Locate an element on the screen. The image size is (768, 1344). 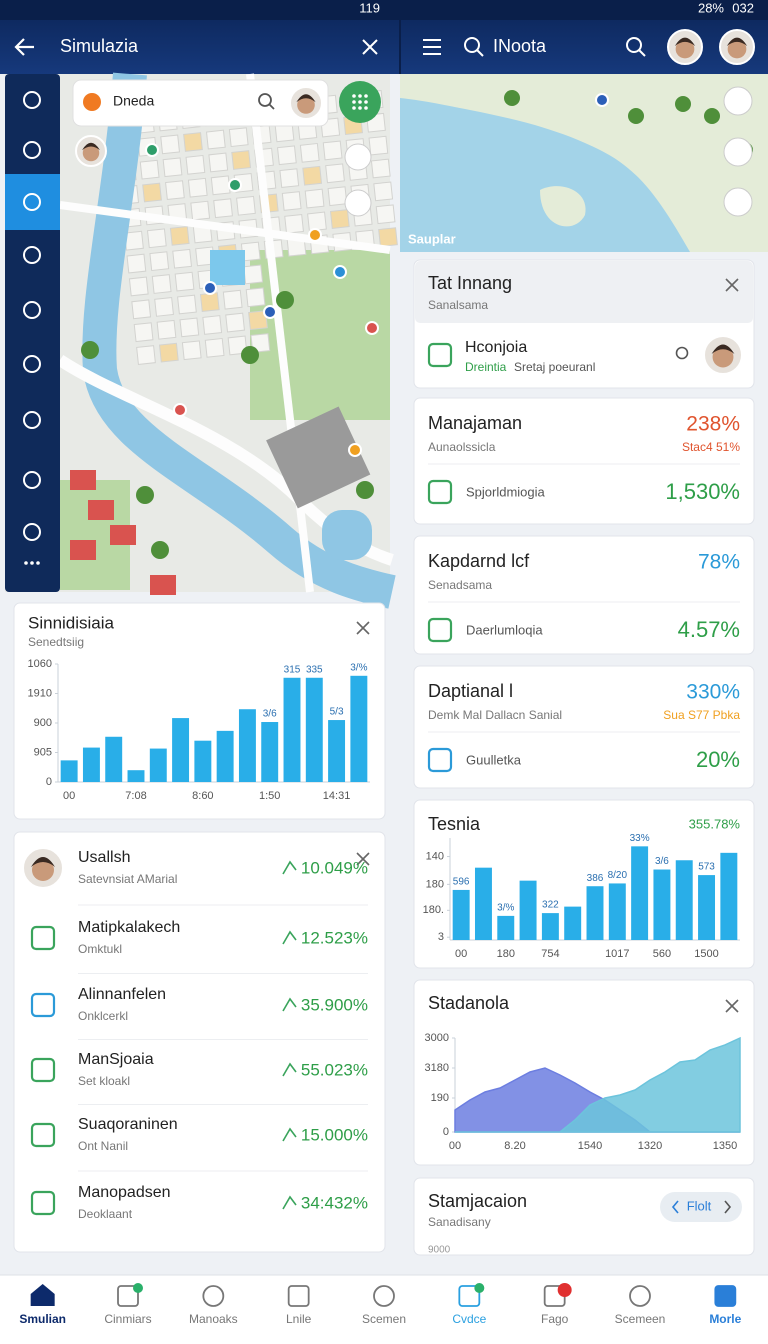
house is located at coordinates (101, 510).